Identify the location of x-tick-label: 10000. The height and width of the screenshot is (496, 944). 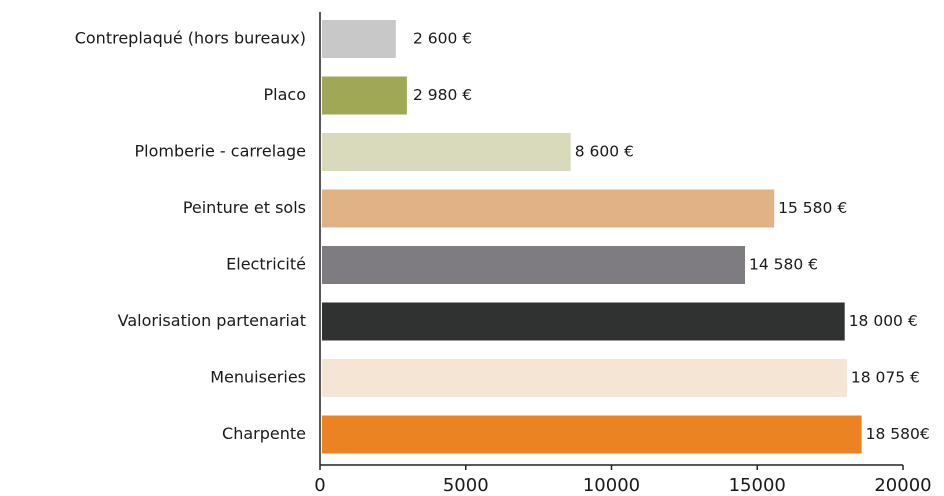
(611, 485).